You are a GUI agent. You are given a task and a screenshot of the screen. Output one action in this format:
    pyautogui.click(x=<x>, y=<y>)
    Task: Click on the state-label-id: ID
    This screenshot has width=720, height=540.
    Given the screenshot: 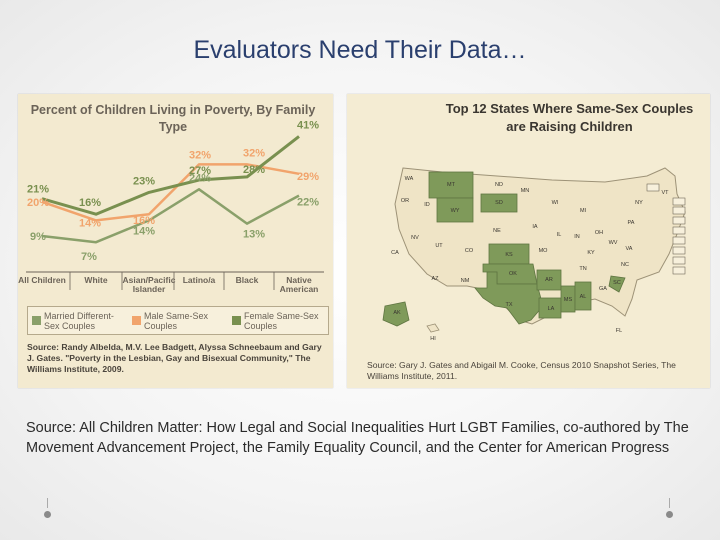 What is the action you would take?
    pyautogui.click(x=427, y=205)
    